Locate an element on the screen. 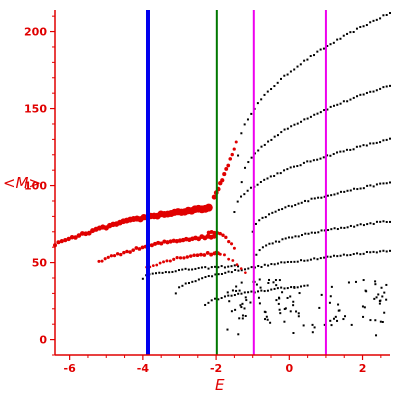 The height and width of the screenshot is (400, 400). y-tick-label: 200 is located at coordinates (35, 32).